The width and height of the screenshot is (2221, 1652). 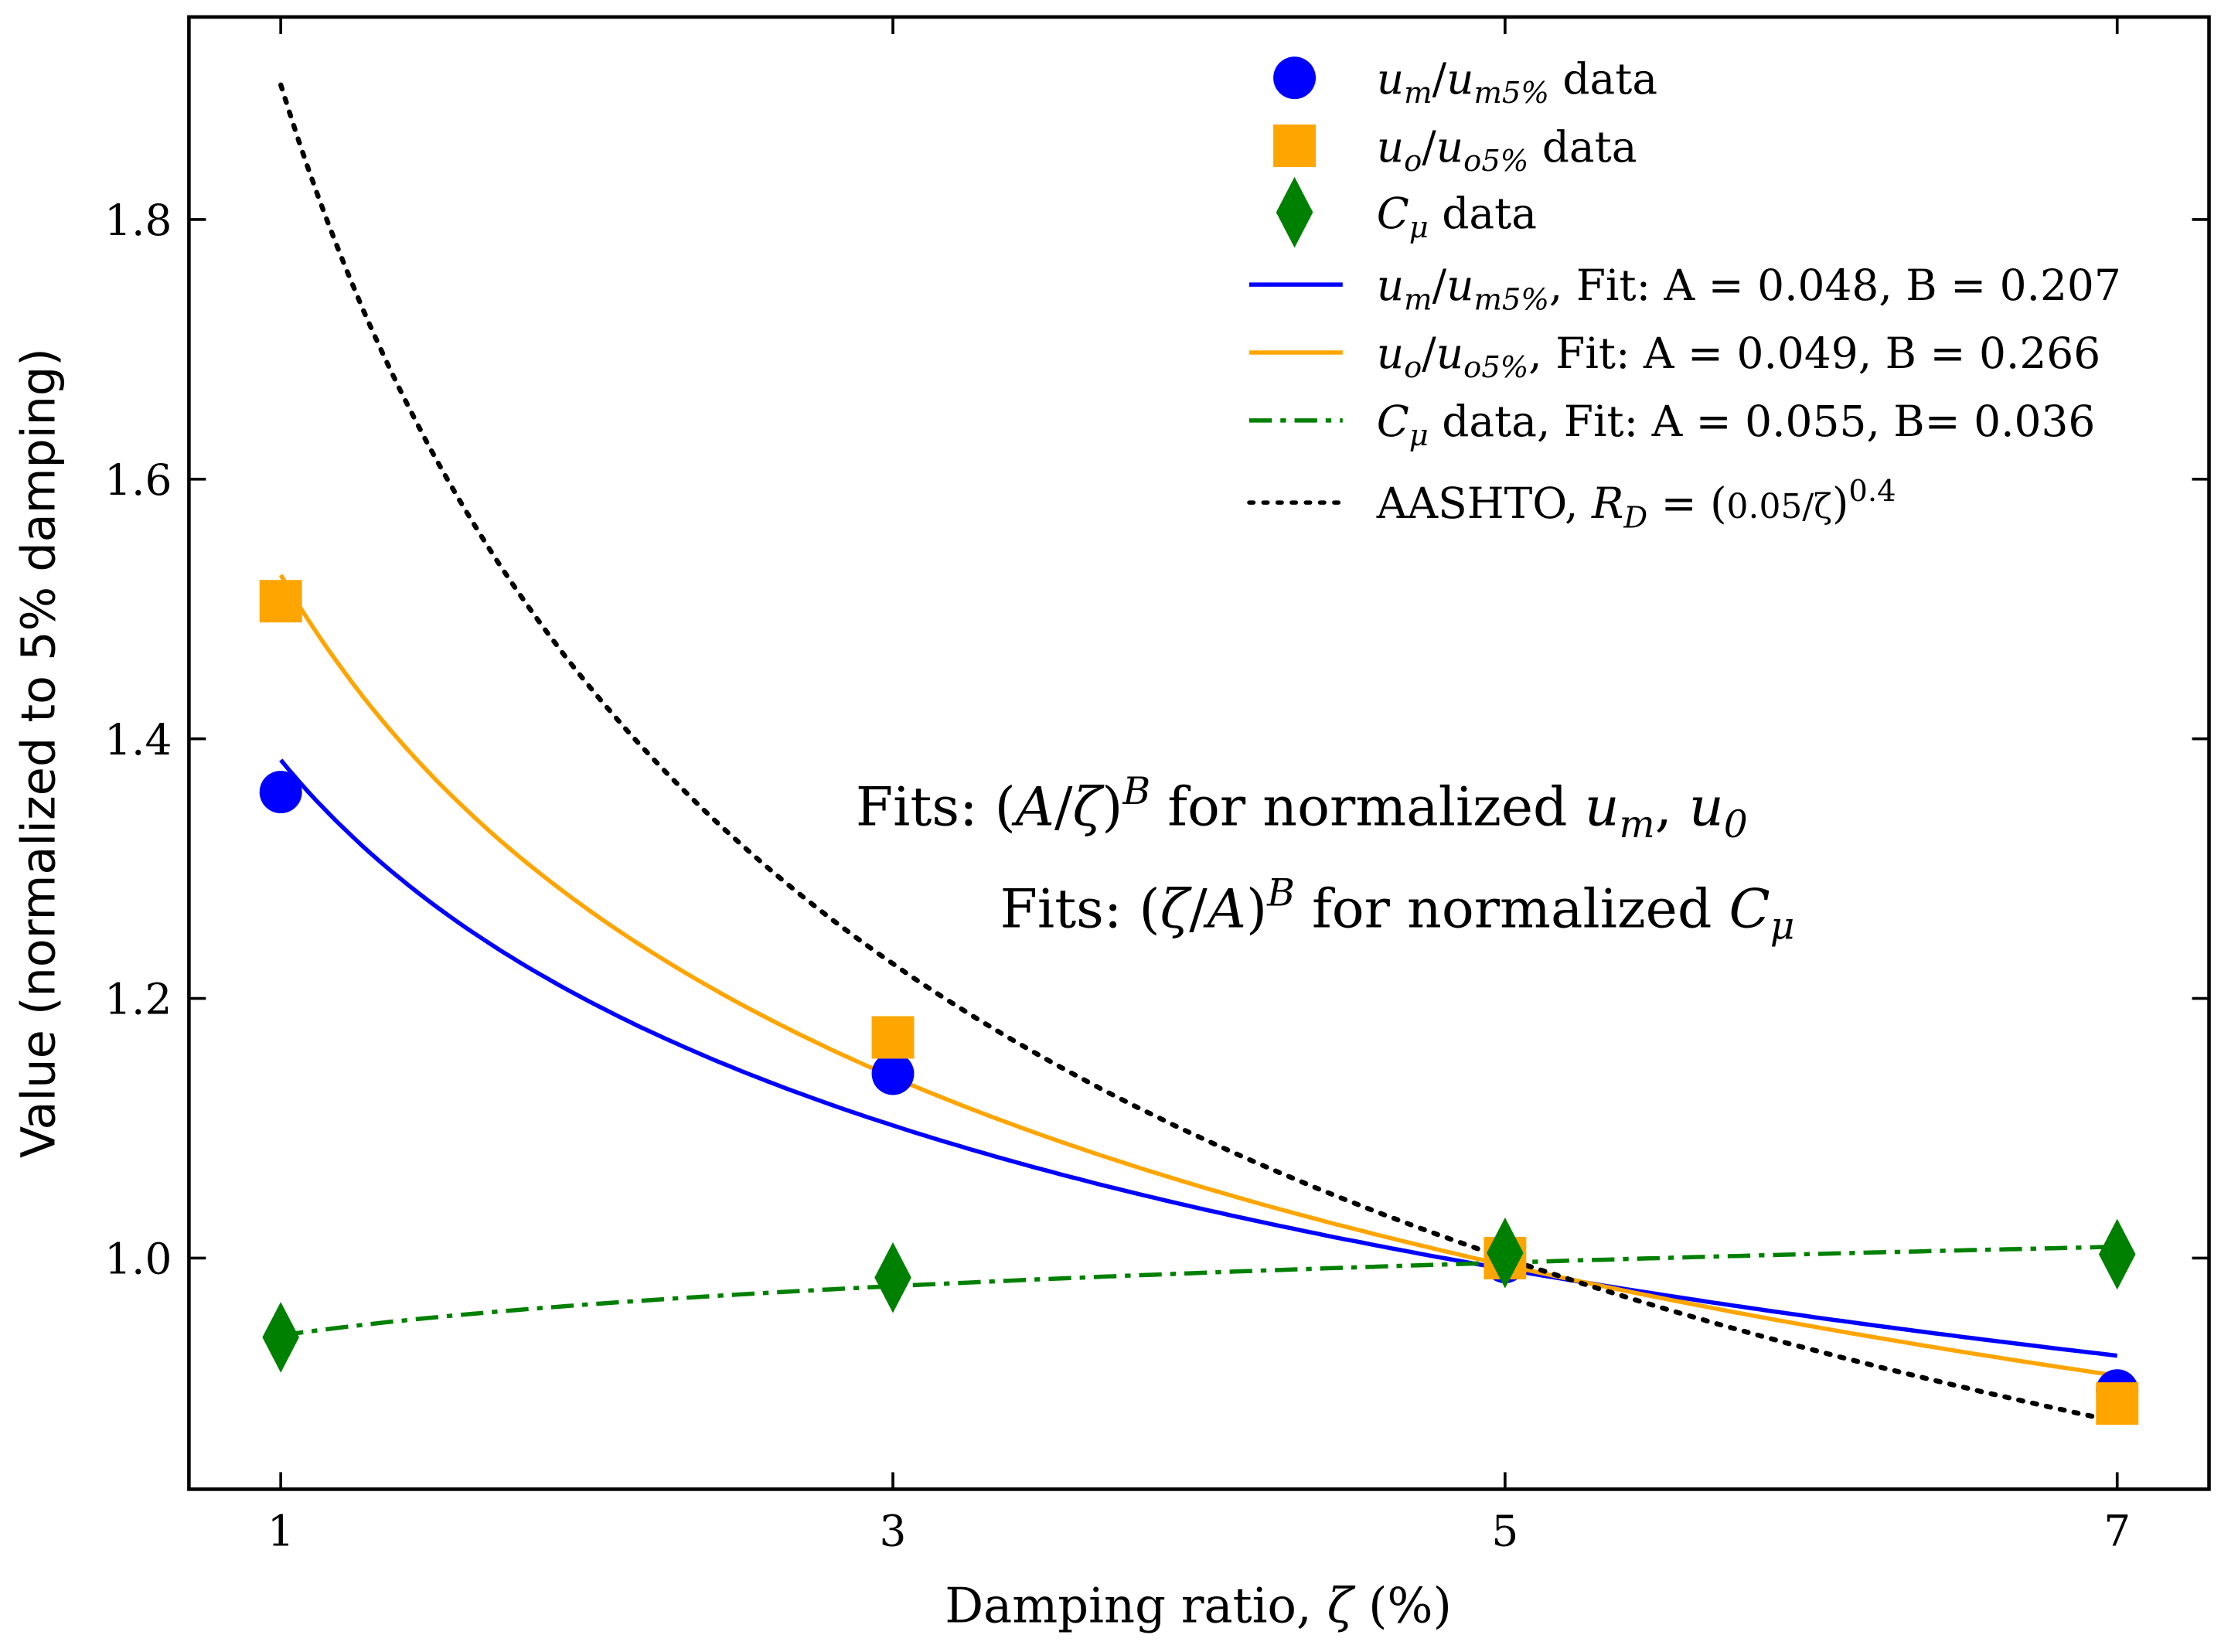 I want to click on text-part: 0, so click(x=1736, y=825).